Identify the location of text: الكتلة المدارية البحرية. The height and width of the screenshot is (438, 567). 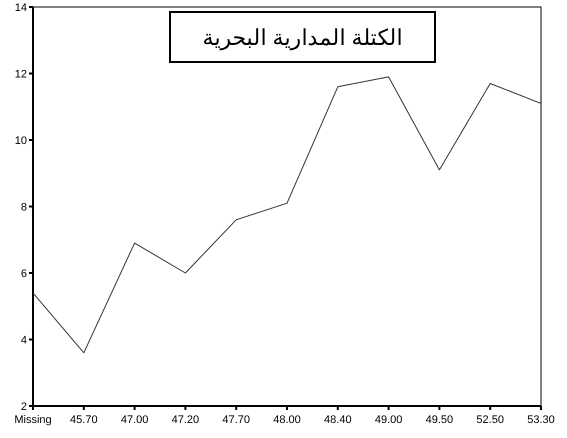
(302, 38).